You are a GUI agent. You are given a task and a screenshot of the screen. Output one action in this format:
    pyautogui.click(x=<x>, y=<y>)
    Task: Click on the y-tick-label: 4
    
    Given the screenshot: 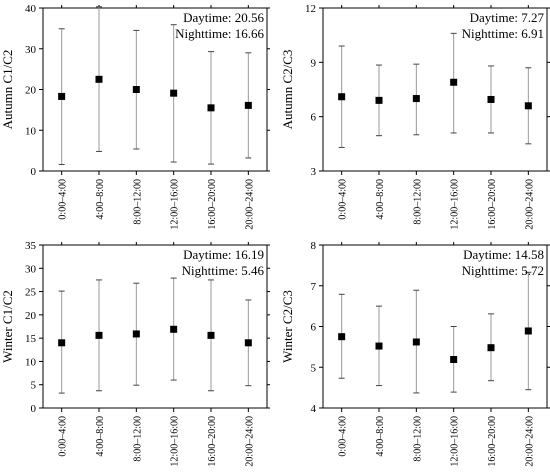 What is the action you would take?
    pyautogui.click(x=314, y=409)
    